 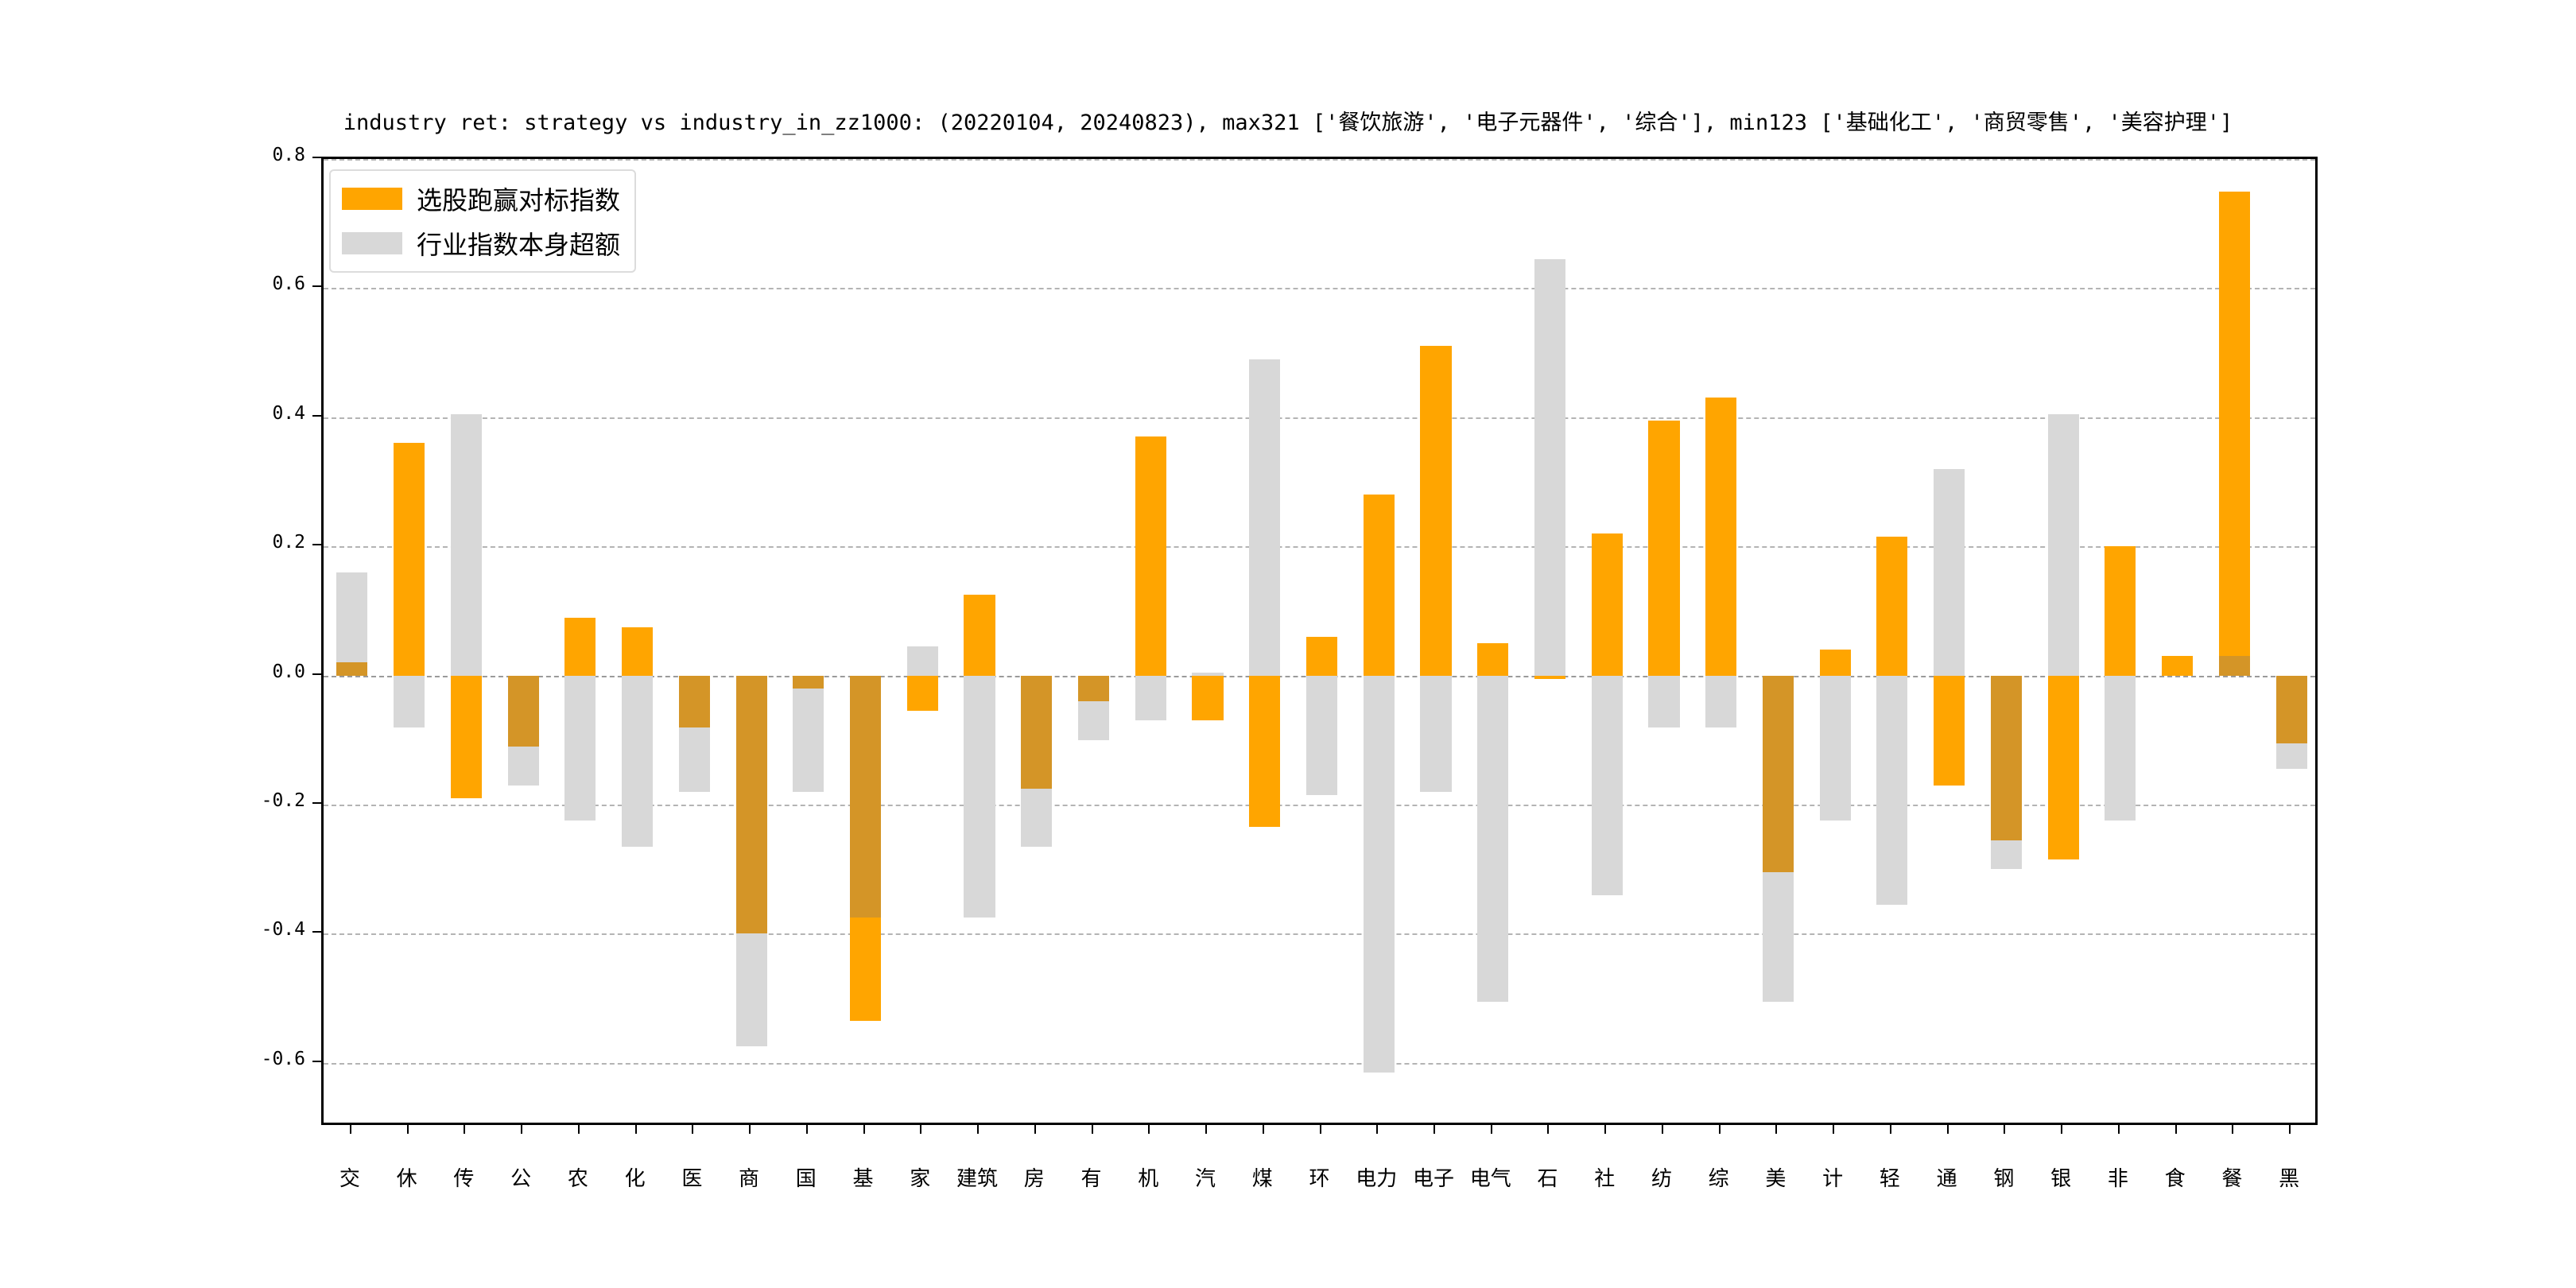 What do you see at coordinates (481, 243) in the screenshot?
I see `legend-item: 行业指数本身超额` at bounding box center [481, 243].